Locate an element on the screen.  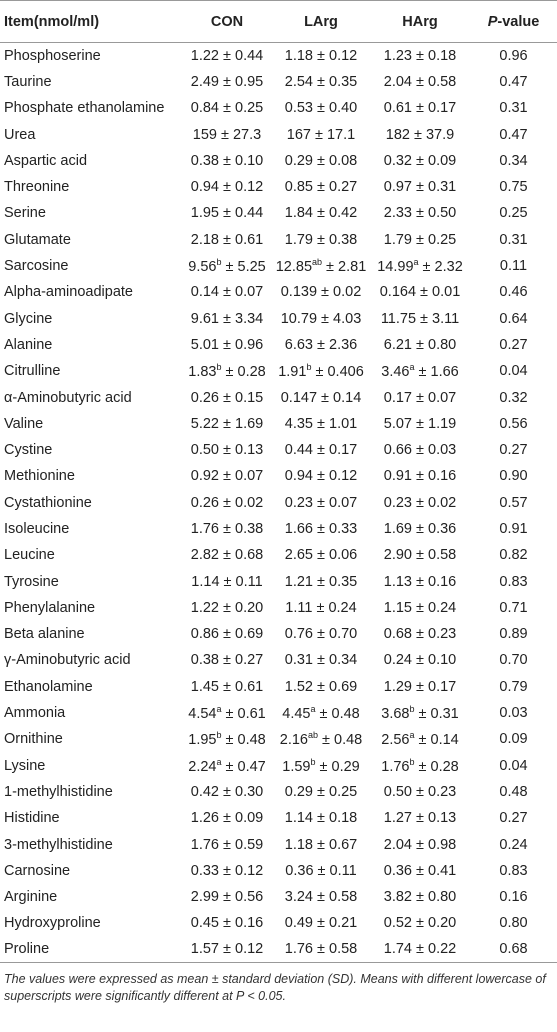
cell: 1.15 ± 0.24 is located at coordinates (420, 607).